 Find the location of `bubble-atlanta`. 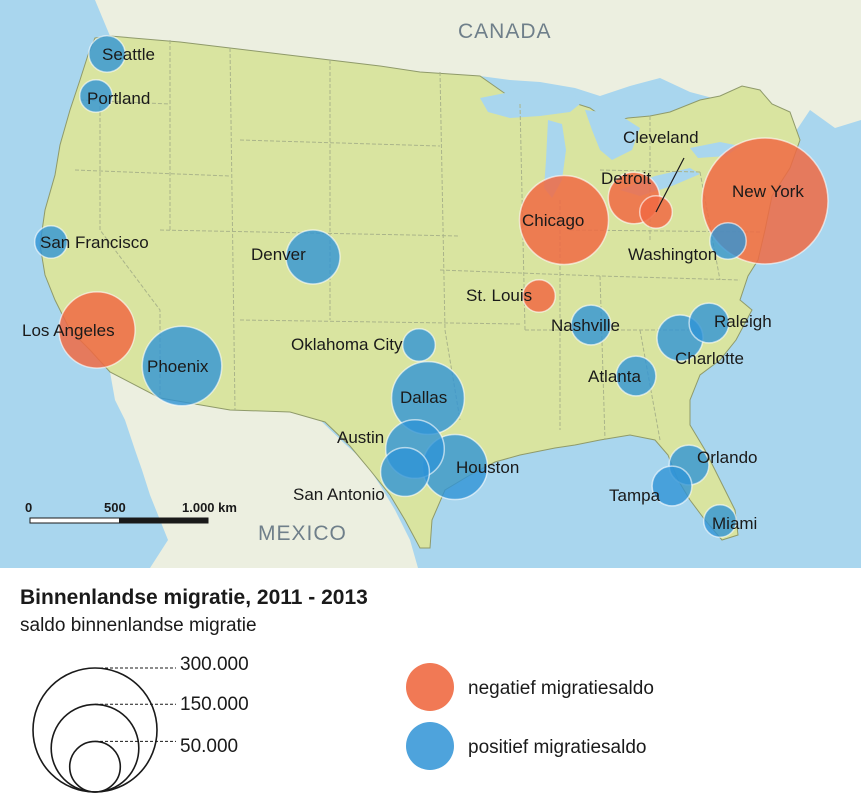

bubble-atlanta is located at coordinates (636, 376).